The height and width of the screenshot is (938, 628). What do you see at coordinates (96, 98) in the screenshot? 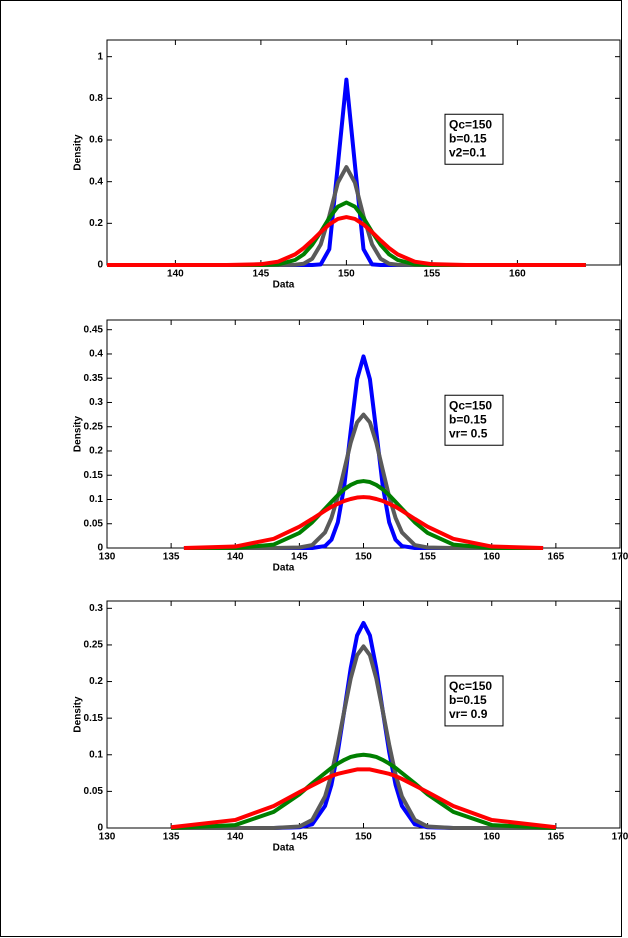
I see `y-tick-label: 0.8` at bounding box center [96, 98].